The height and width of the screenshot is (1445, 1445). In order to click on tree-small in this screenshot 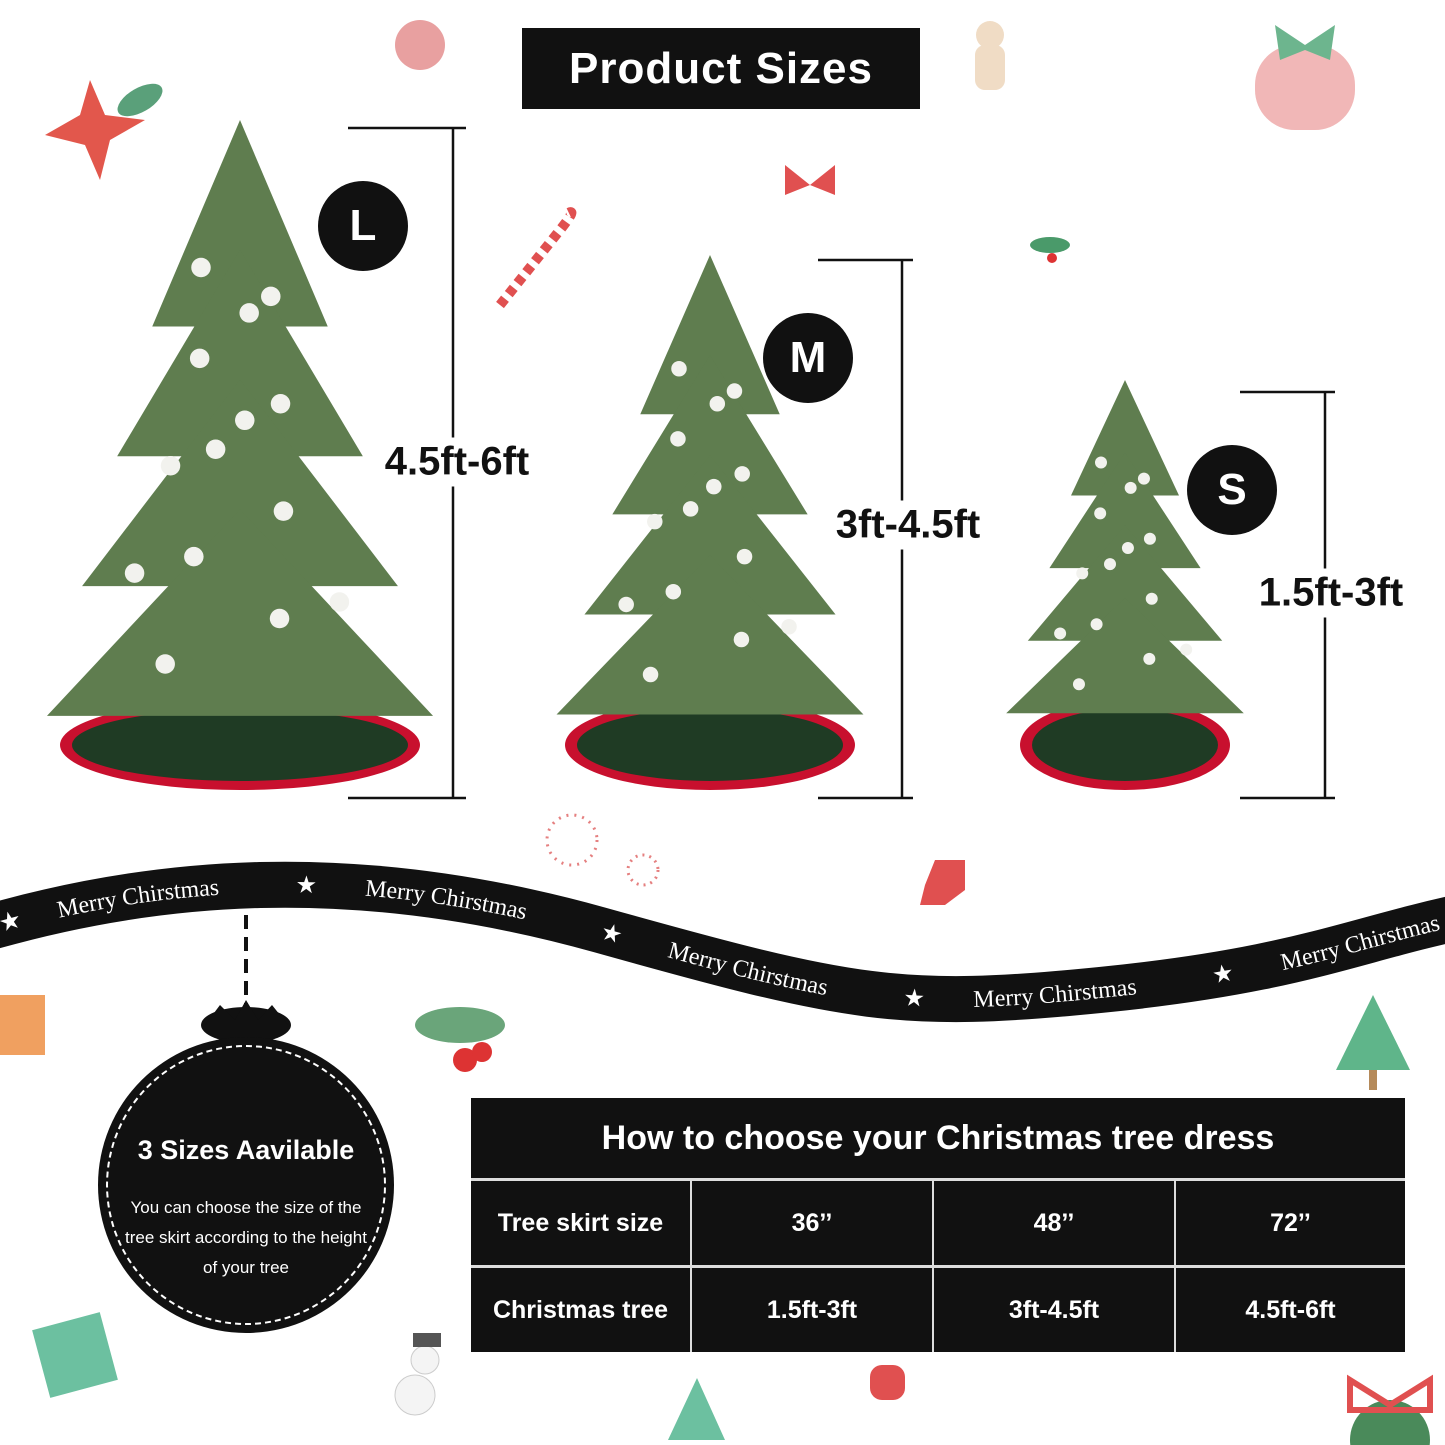, I will do `click(1125, 585)`.